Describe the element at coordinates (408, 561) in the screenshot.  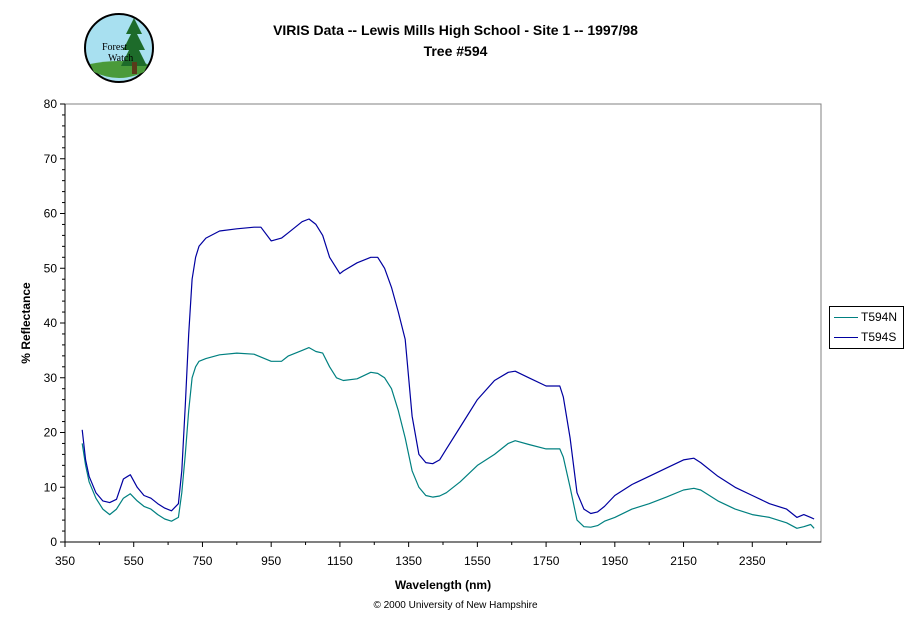
I see `x-tick-label-1350: 1350` at that location.